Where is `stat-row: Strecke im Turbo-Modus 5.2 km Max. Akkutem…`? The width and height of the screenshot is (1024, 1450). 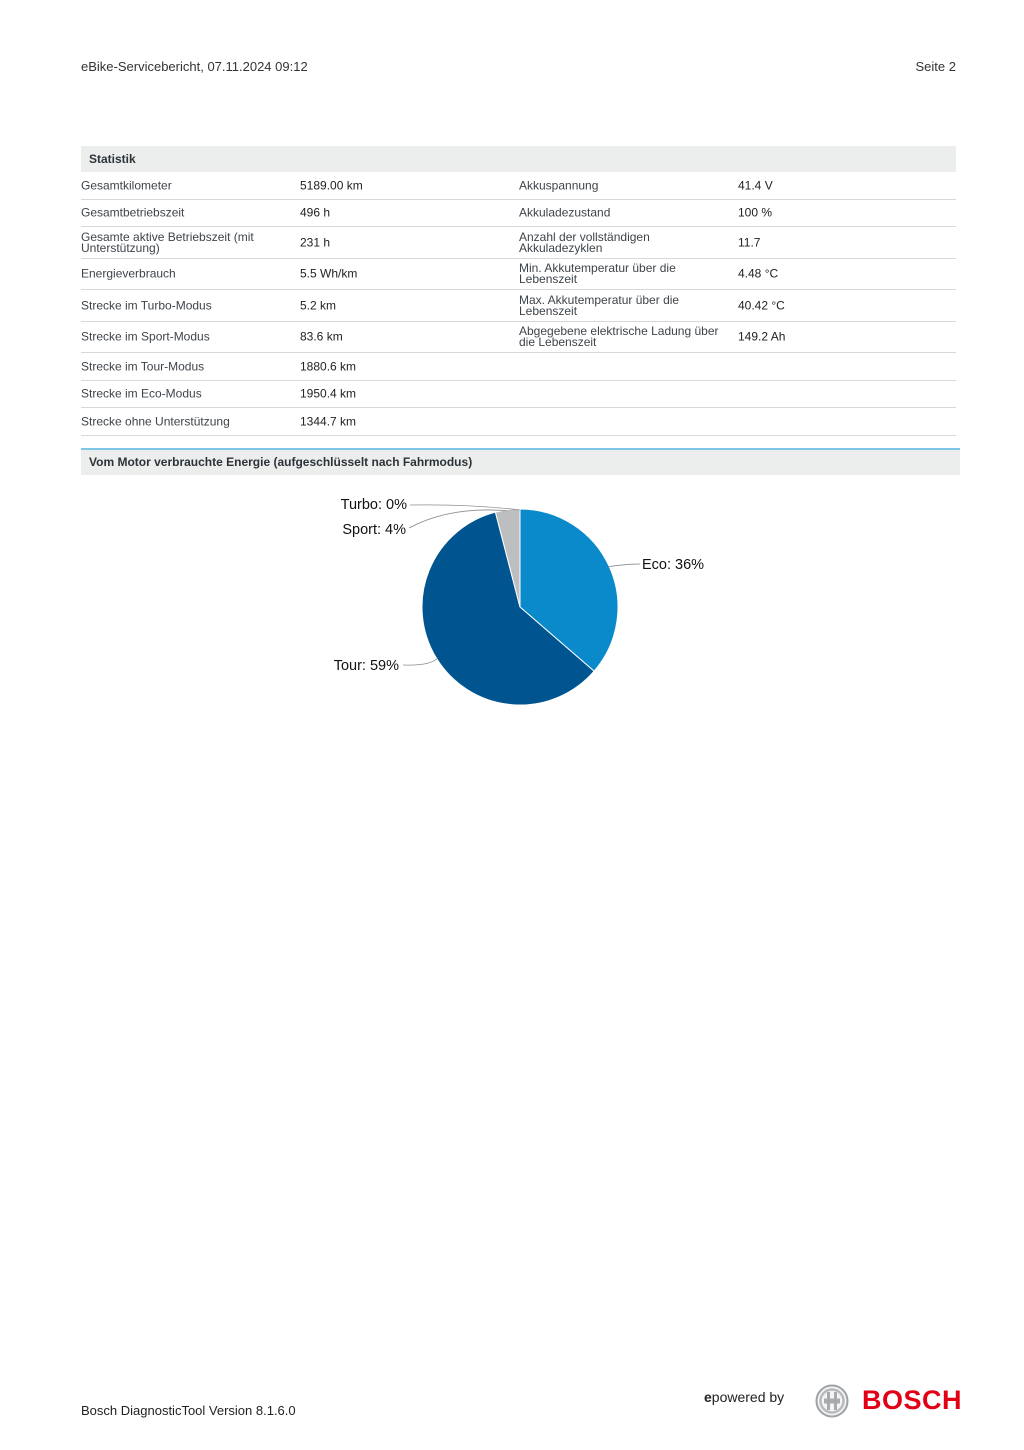 stat-row: Strecke im Turbo-Modus 5.2 km Max. Akkutem… is located at coordinates (518, 306).